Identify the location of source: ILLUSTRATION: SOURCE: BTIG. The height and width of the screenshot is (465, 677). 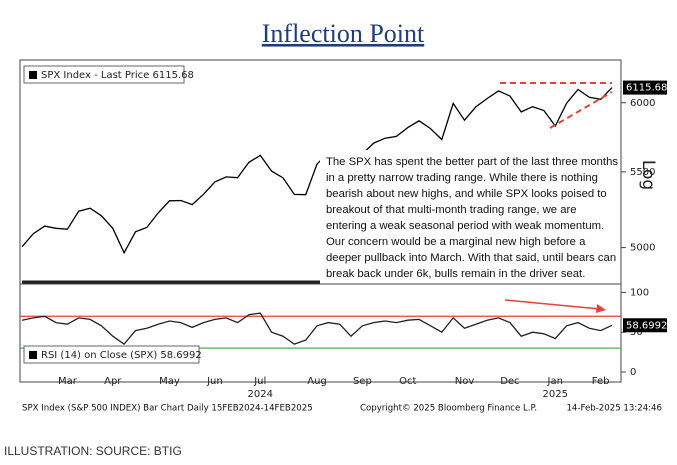
(93, 451).